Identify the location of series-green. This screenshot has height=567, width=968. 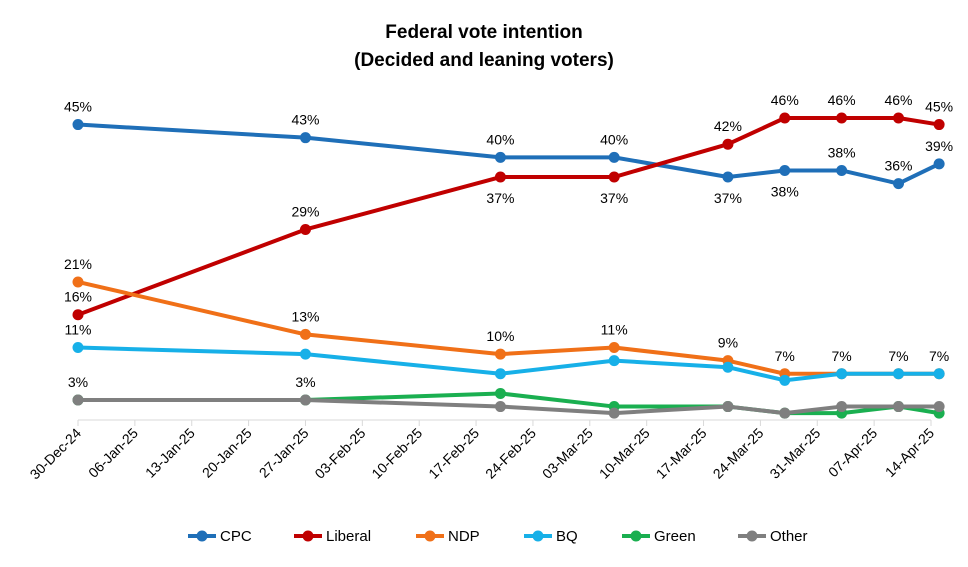
(508, 403).